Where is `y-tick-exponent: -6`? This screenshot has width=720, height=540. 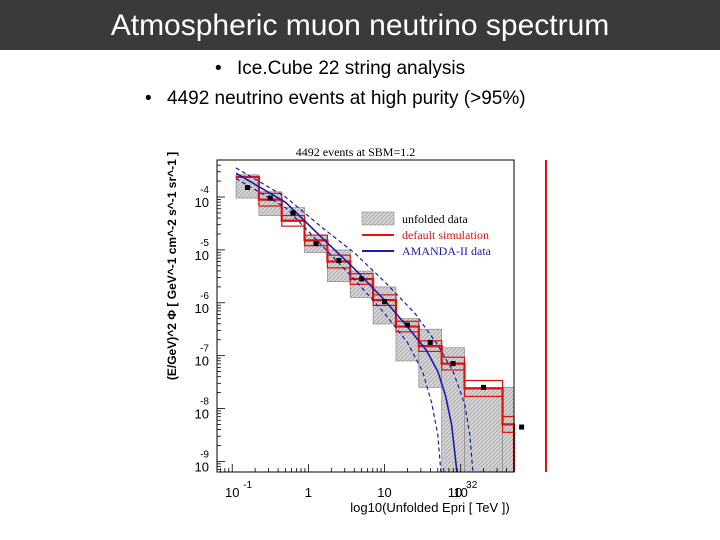
y-tick-exponent: -6 is located at coordinates (204, 296).